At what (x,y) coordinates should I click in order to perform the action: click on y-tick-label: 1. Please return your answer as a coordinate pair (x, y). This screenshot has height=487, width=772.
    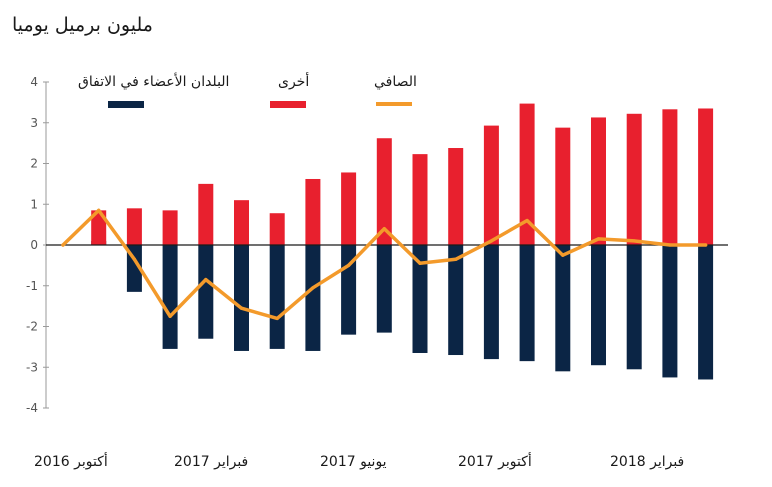
    Looking at the image, I should click on (34, 204).